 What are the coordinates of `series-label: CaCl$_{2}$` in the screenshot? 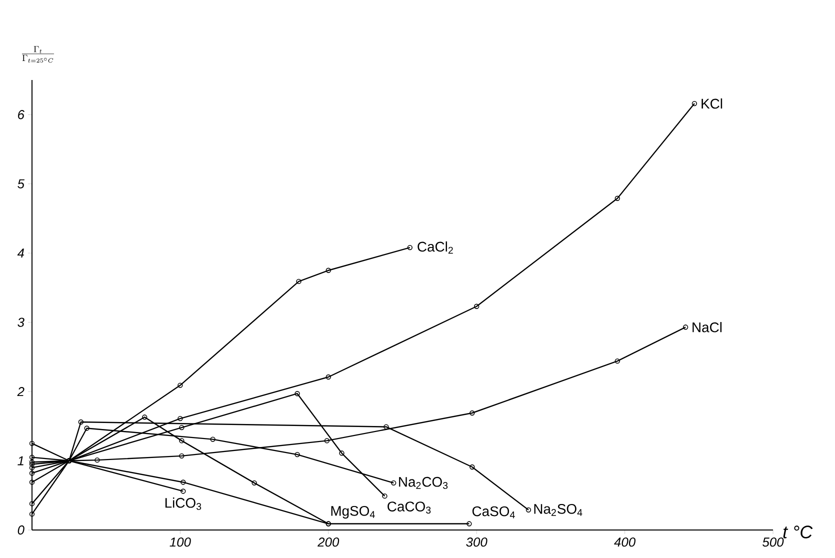 It's located at (435, 247).